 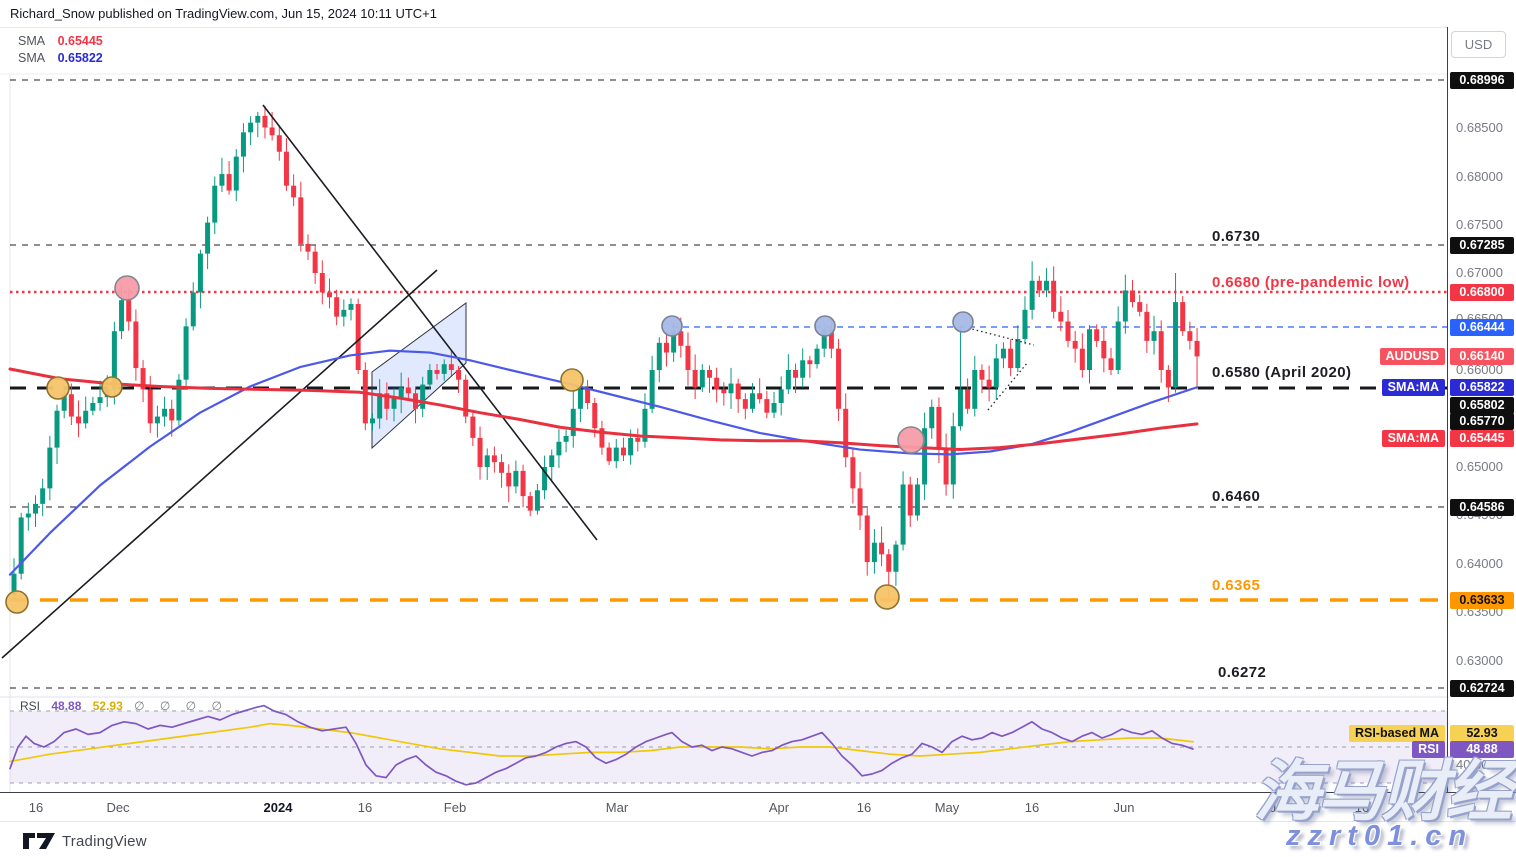 What do you see at coordinates (1479, 660) in the screenshot?
I see `axis-scale-label: 0.63000` at bounding box center [1479, 660].